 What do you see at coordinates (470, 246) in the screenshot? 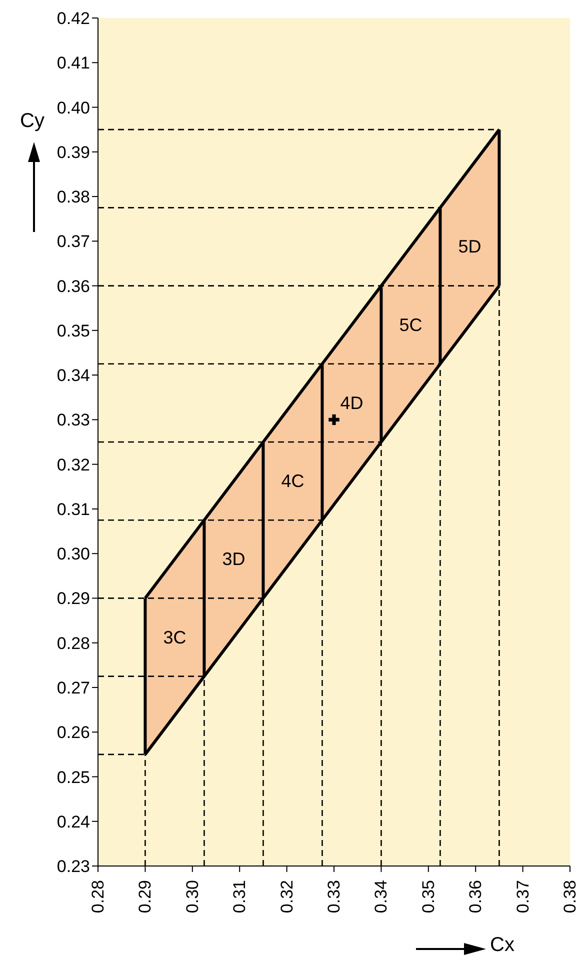
I see `annotation: 5D` at bounding box center [470, 246].